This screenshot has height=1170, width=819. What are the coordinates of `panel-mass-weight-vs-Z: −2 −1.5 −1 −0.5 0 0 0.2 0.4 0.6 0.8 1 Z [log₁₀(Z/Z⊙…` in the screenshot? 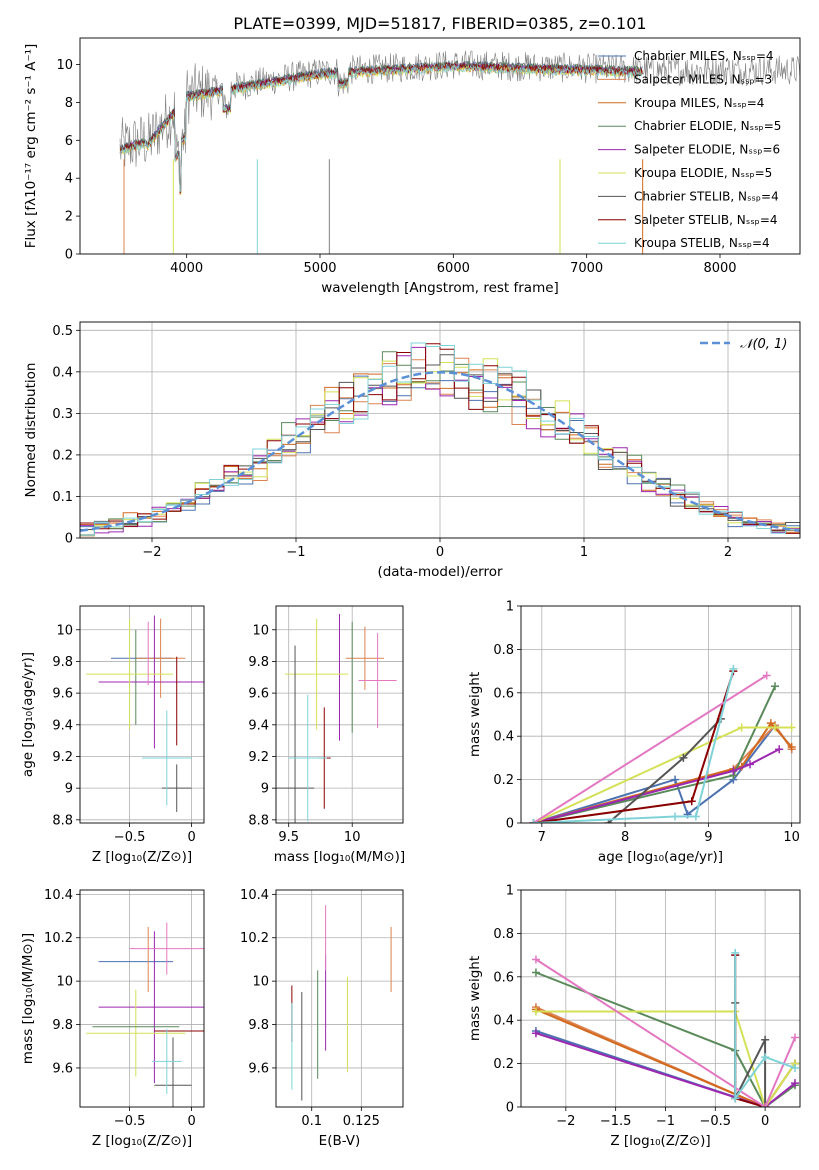 It's located at (634, 1016).